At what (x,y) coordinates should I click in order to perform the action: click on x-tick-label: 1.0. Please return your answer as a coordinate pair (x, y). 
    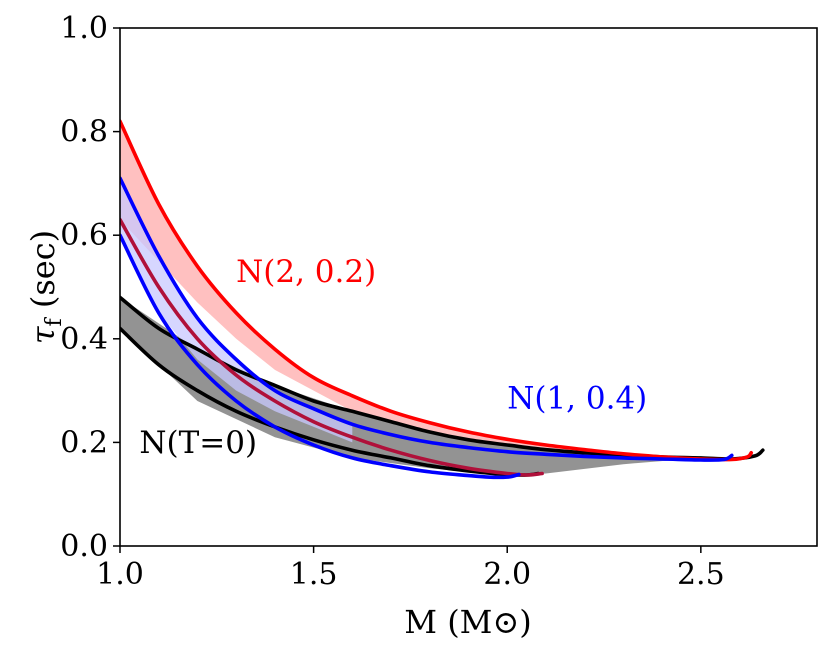
    Looking at the image, I should click on (120, 574).